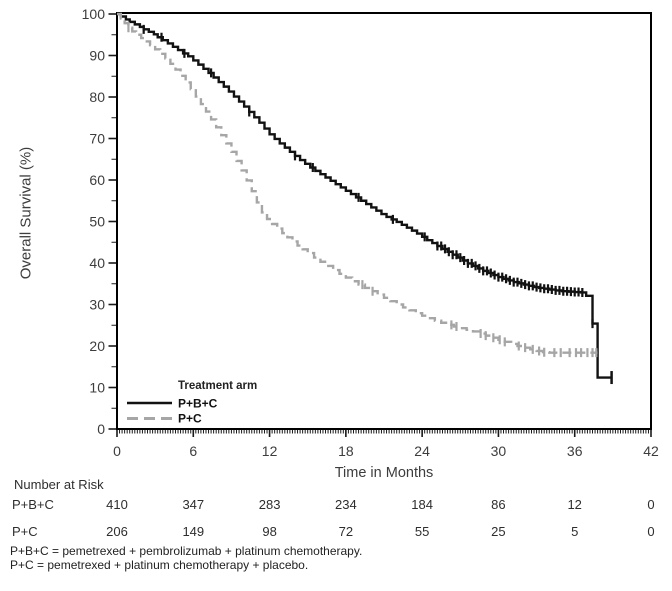 The height and width of the screenshot is (591, 672). Describe the element at coordinates (117, 504) in the screenshot. I see `risk-value: 410` at that location.